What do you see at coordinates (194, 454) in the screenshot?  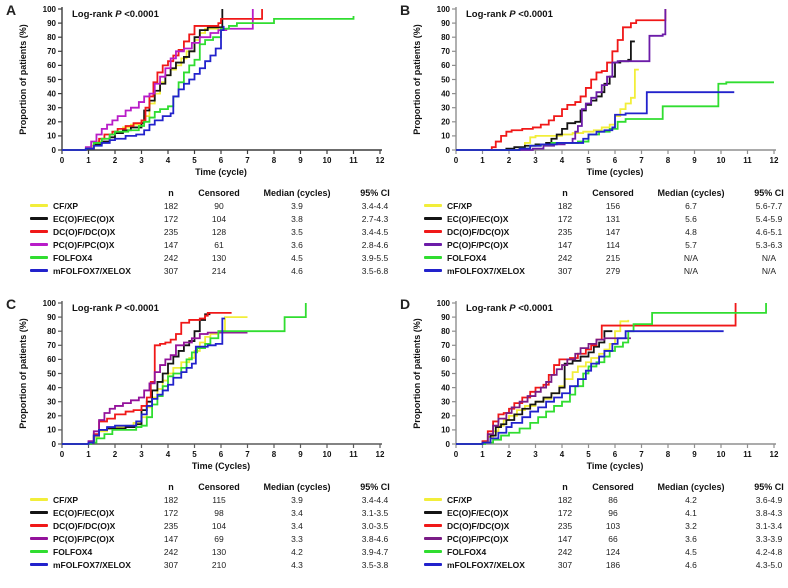 I see `x-tick-label: 5` at bounding box center [194, 454].